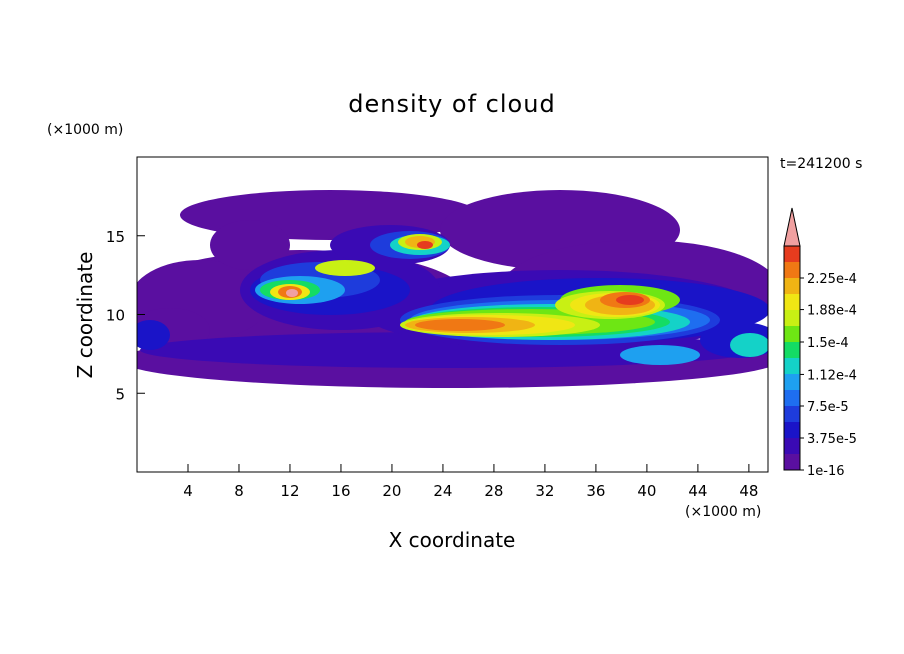  Describe the element at coordinates (646, 491) in the screenshot. I see `x-tick-label: 40` at that location.